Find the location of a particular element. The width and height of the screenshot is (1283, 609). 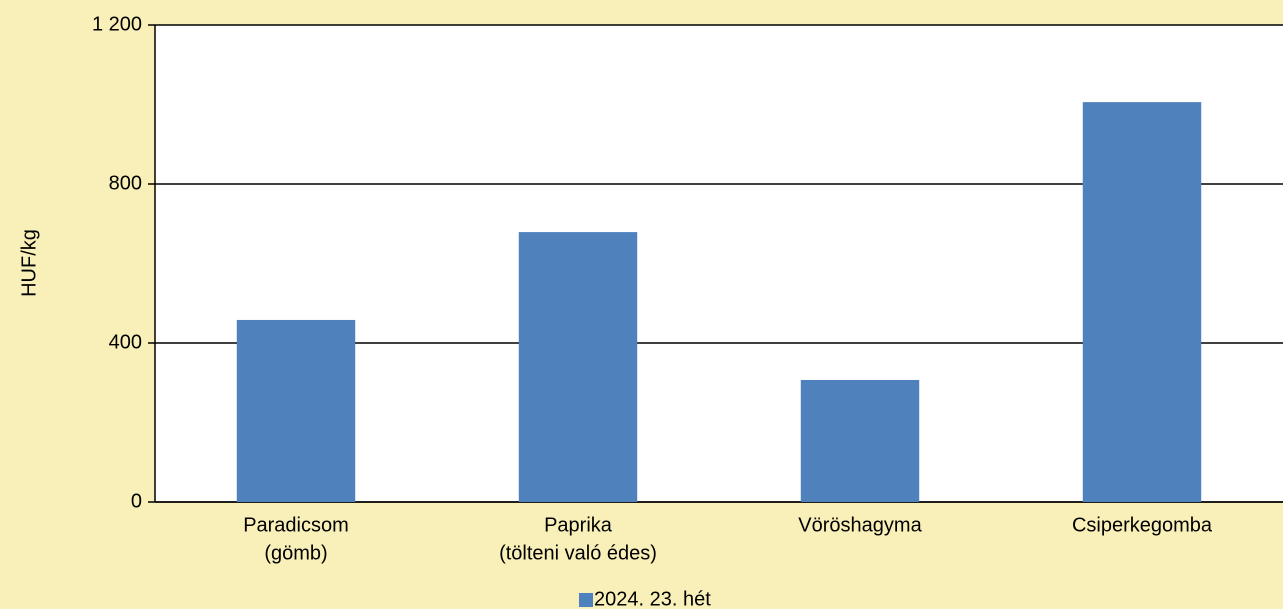

x-tick-label: Vöröshagyma is located at coordinates (860, 525).